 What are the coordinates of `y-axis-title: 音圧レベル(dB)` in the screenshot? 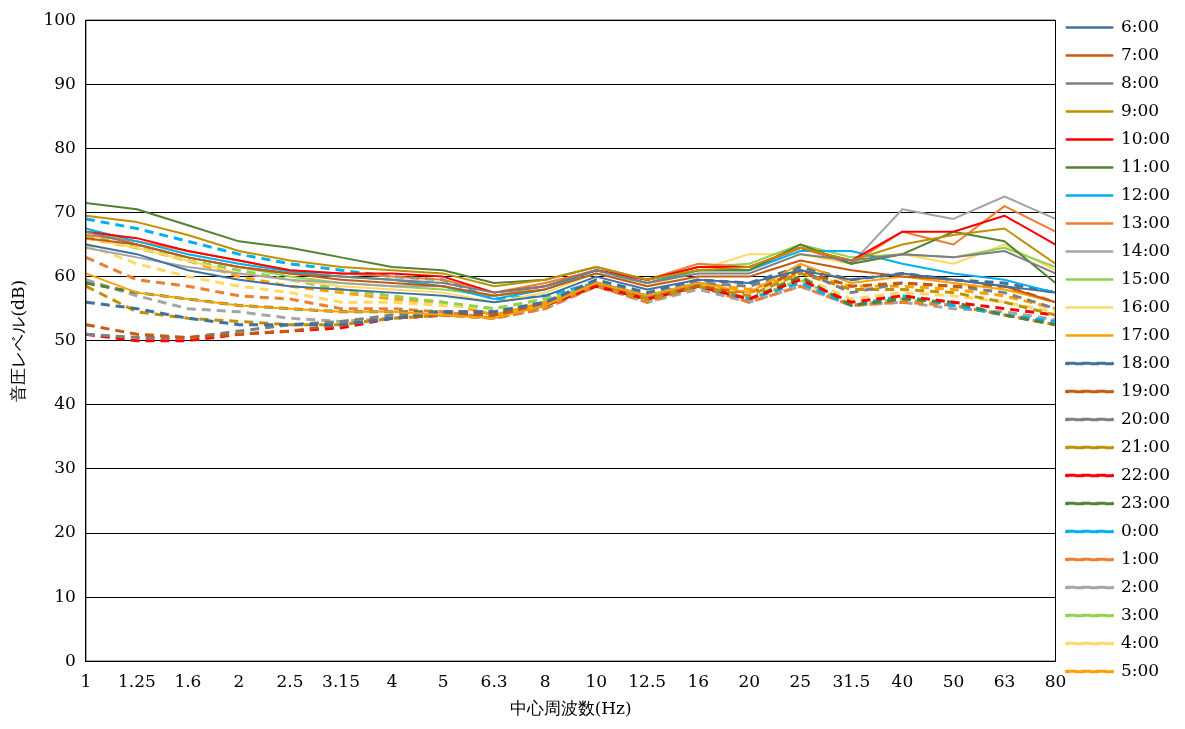 It's located at (17, 340).